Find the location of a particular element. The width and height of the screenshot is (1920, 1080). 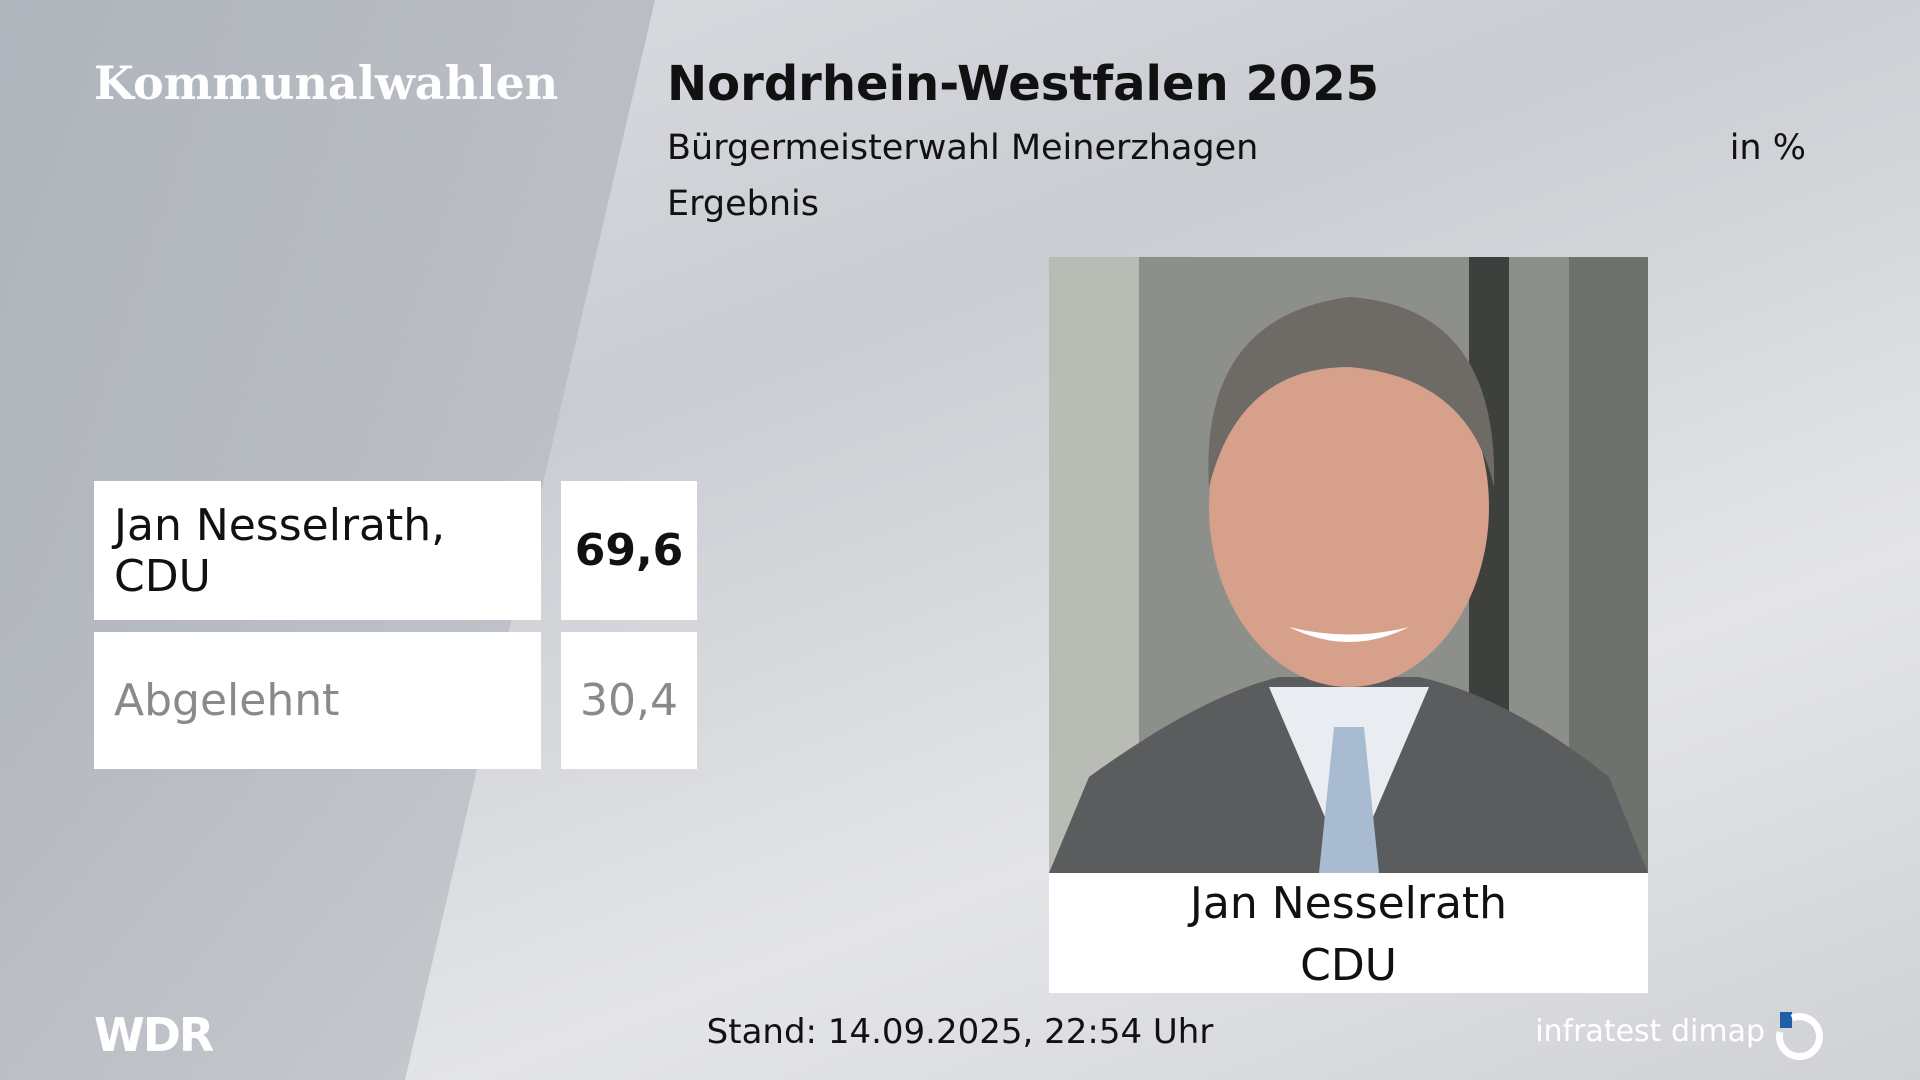

source: infratest dimap is located at coordinates (1650, 1031).